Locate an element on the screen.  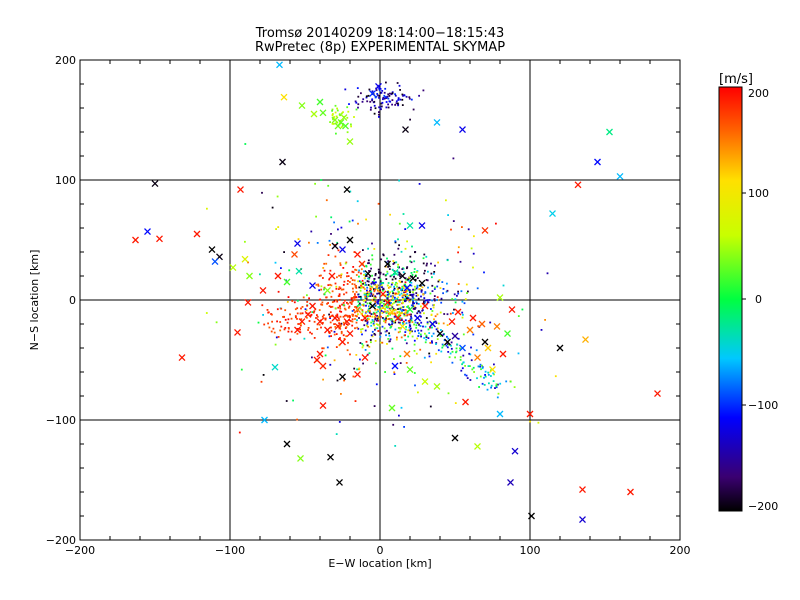
colorbar-tick-label: 200 is located at coordinates (758, 93).